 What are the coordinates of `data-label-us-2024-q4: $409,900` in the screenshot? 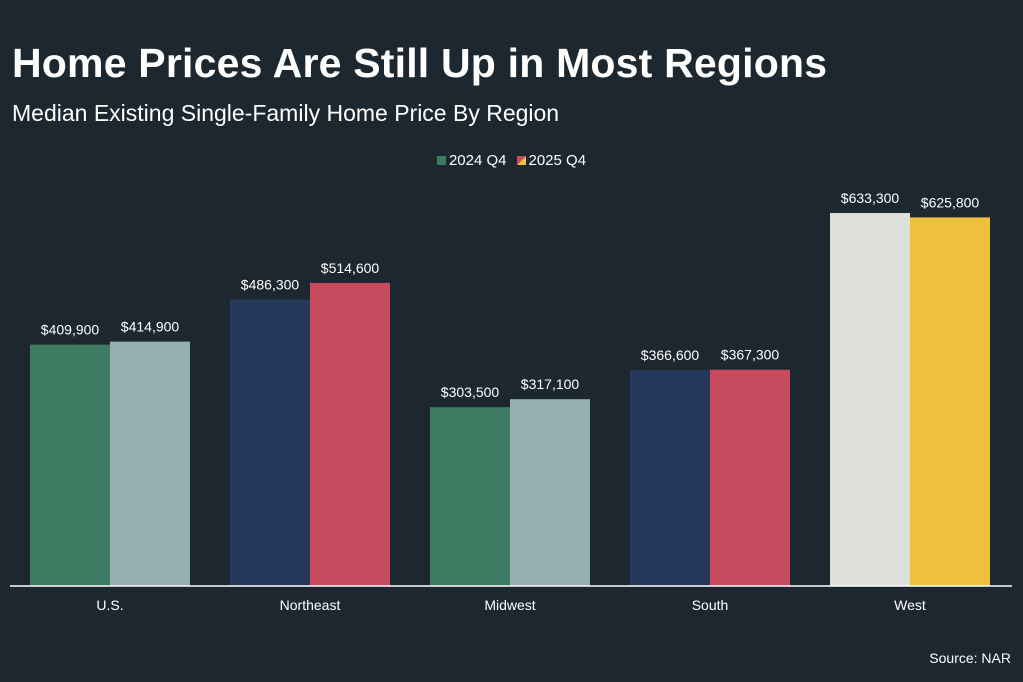 It's located at (70, 330).